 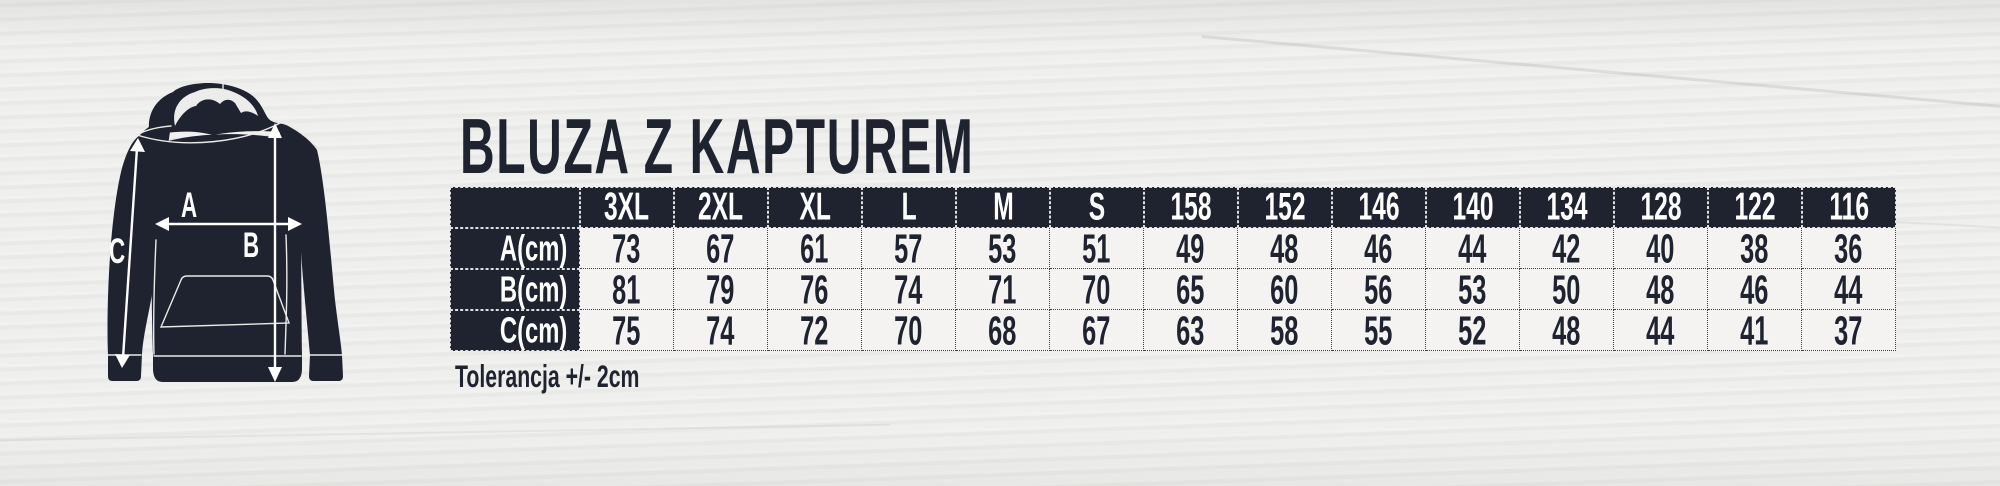 I want to click on arrow-b, so click(x=275, y=252).